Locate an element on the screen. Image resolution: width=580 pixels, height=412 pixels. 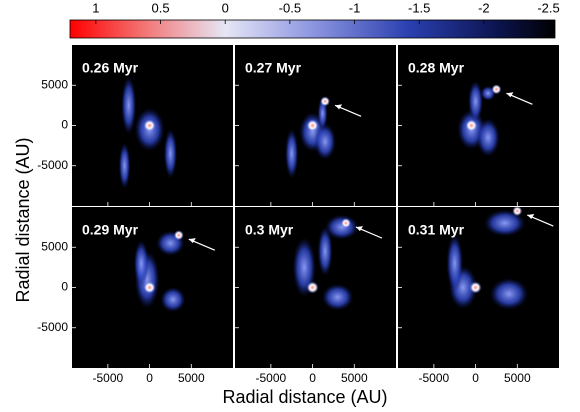
panel: 0.3 Myr -5000 0 5000 is located at coordinates (315, 296).